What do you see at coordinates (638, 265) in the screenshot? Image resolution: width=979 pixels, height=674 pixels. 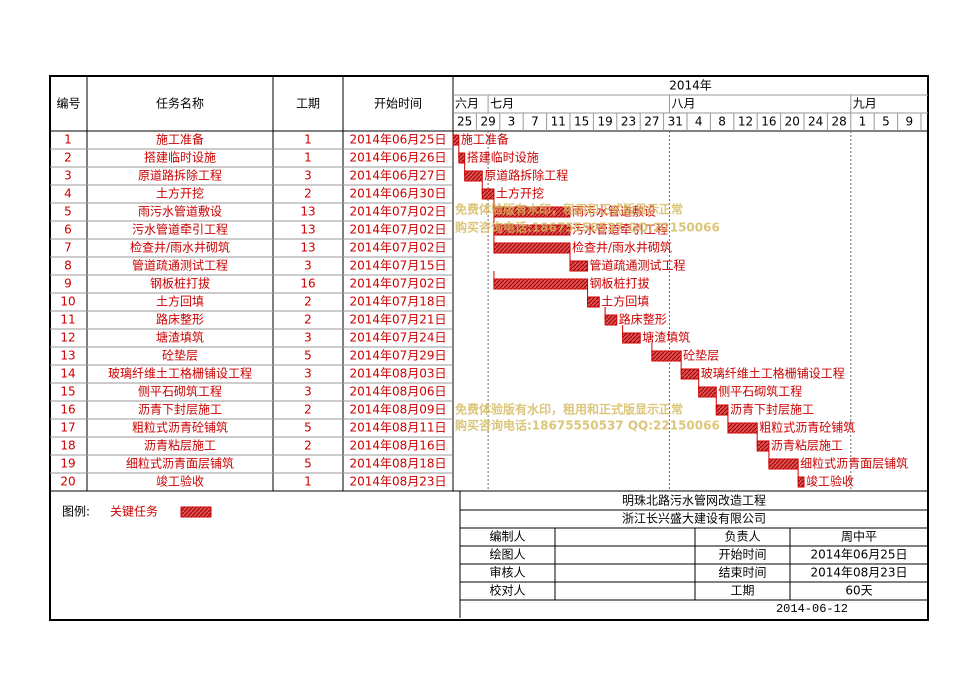 I see `bar-label: 管道疏通测试工程` at bounding box center [638, 265].